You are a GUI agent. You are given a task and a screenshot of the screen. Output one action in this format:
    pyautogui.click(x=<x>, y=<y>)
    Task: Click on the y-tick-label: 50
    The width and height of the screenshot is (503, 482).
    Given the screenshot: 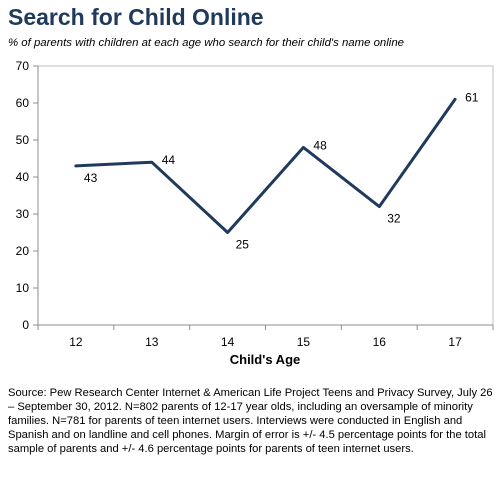 What is the action you would take?
    pyautogui.click(x=23, y=140)
    